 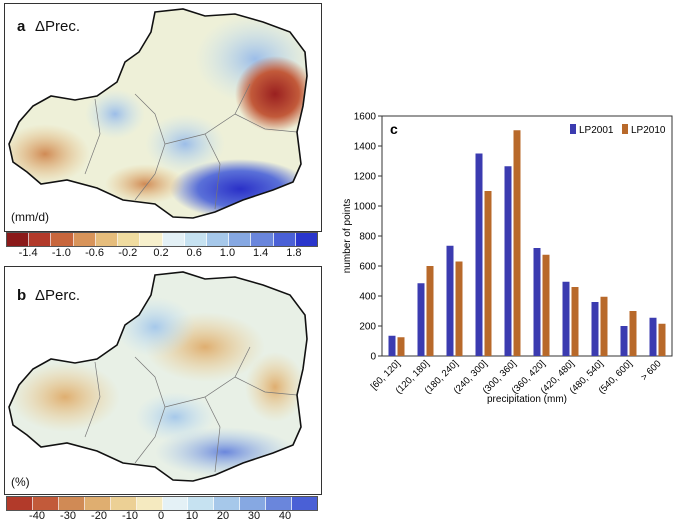 What do you see at coordinates (365, 147) in the screenshot?
I see `y-tick-label: 1400` at bounding box center [365, 147].